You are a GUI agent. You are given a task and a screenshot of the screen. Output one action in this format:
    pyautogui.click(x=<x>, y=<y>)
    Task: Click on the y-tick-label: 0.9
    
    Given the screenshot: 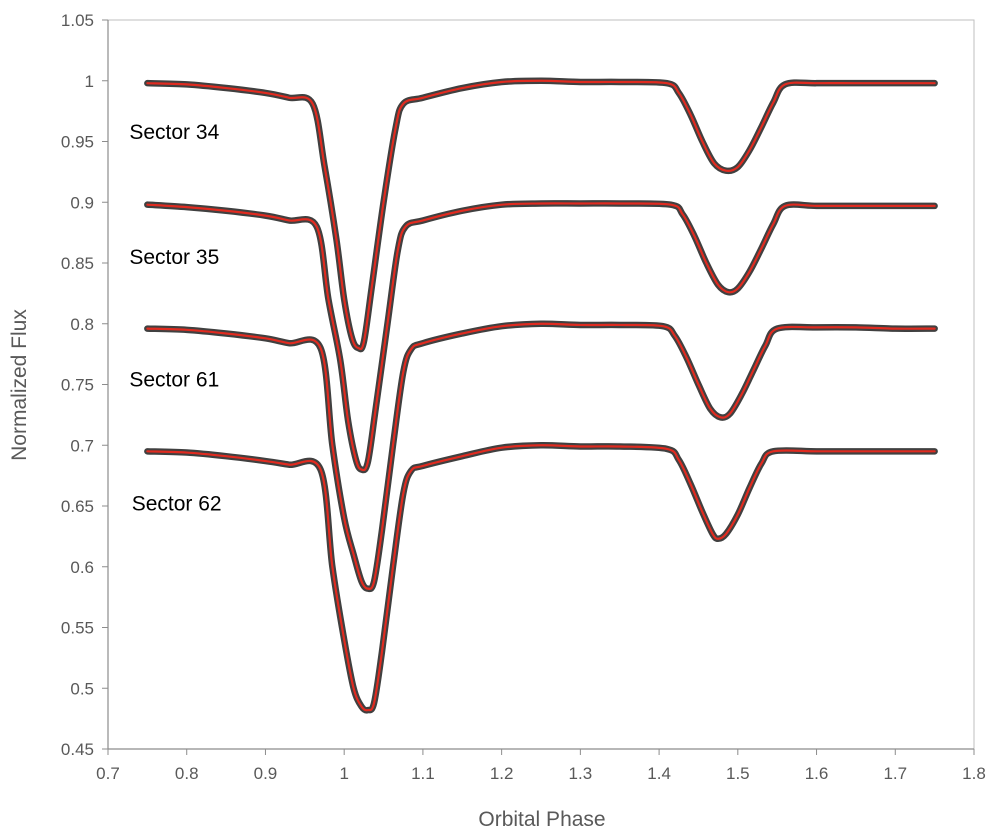 What is the action you would take?
    pyautogui.click(x=82, y=202)
    